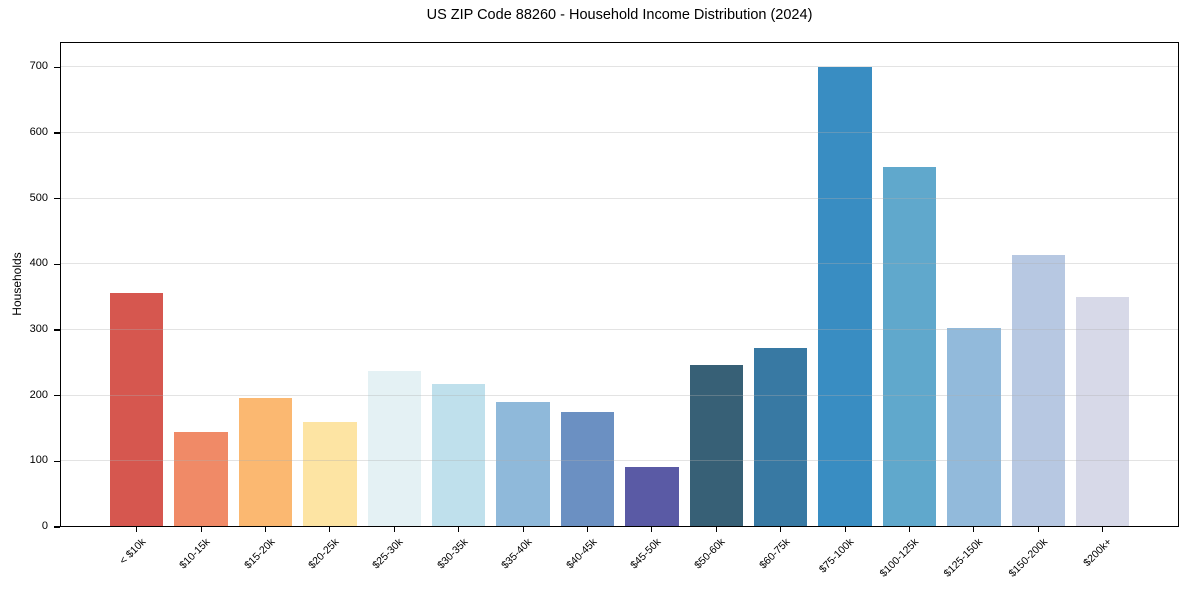 The width and height of the screenshot is (1189, 590). What do you see at coordinates (388, 554) in the screenshot?
I see `x-tick-label: $25-30k` at bounding box center [388, 554].